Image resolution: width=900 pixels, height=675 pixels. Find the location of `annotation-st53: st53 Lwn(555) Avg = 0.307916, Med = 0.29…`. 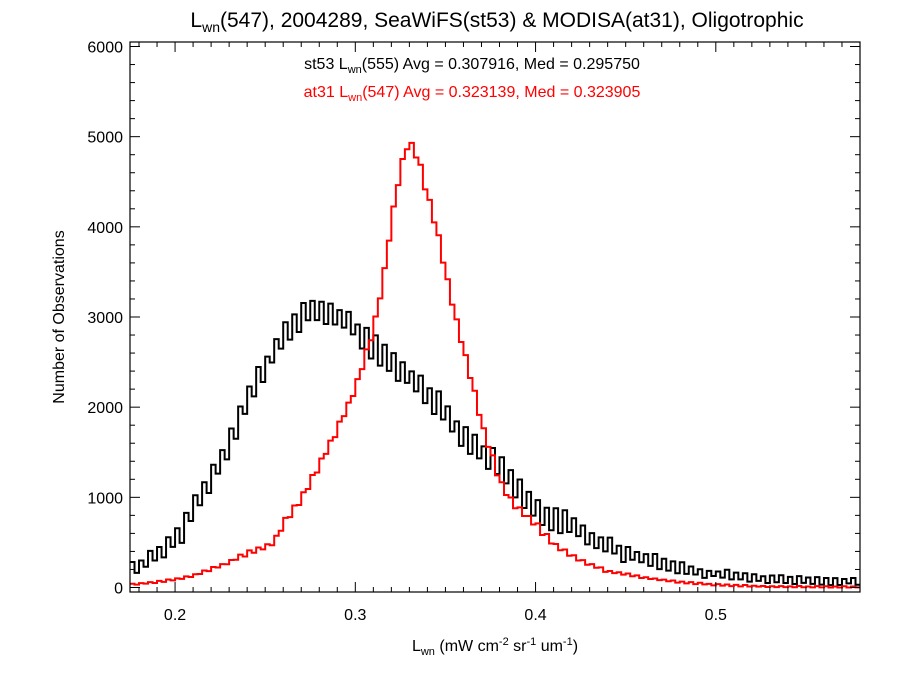

annotation-st53: st53 Lwn(555) Avg = 0.307916, Med = 0.29… is located at coordinates (472, 66).